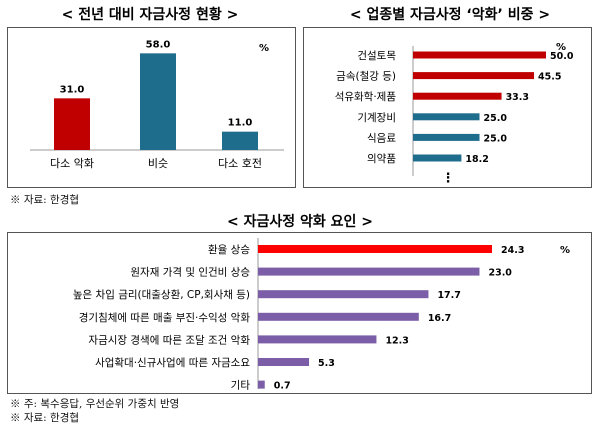  I want to click on chart2-unit: %, so click(561, 47).